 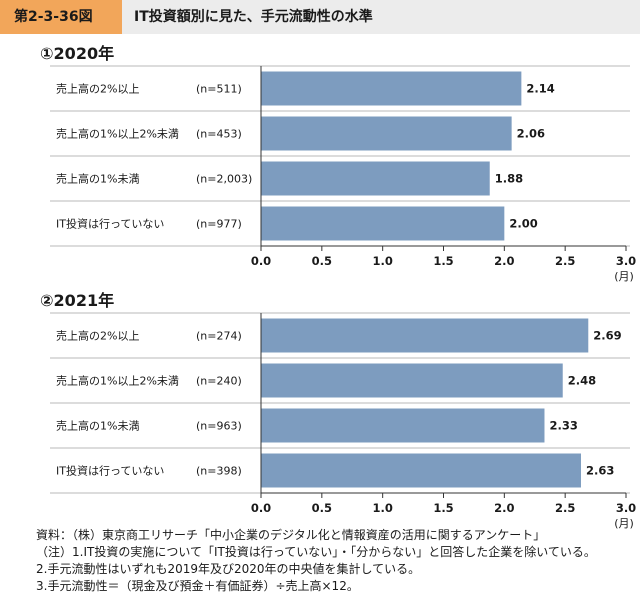 What do you see at coordinates (540, 89) in the screenshot?
I see `data-label: 2.14` at bounding box center [540, 89].